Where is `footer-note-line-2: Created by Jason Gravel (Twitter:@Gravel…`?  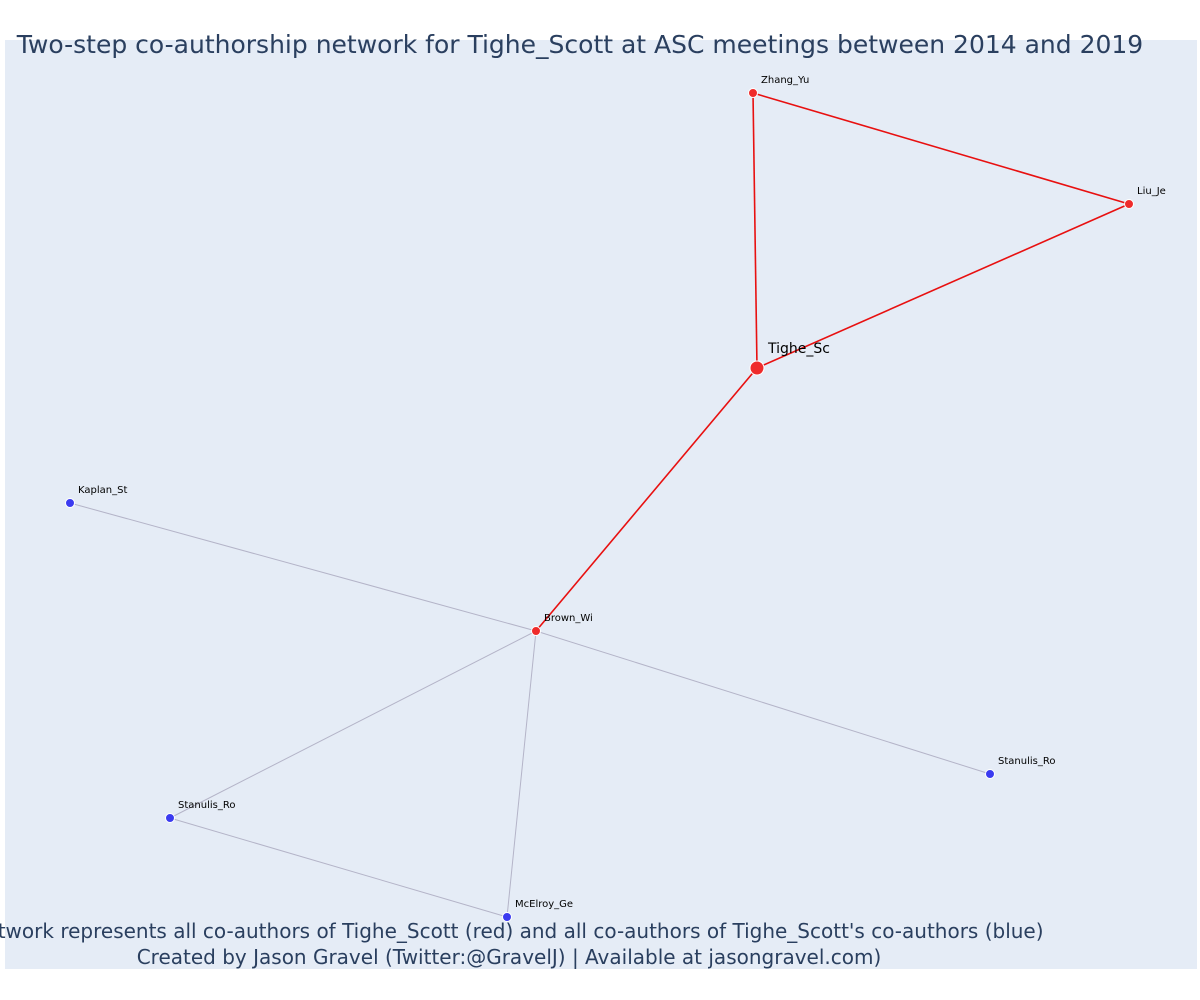
footer-note-line-2: Created by Jason Gravel (Twitter:@Gravel… is located at coordinates (509, 957).